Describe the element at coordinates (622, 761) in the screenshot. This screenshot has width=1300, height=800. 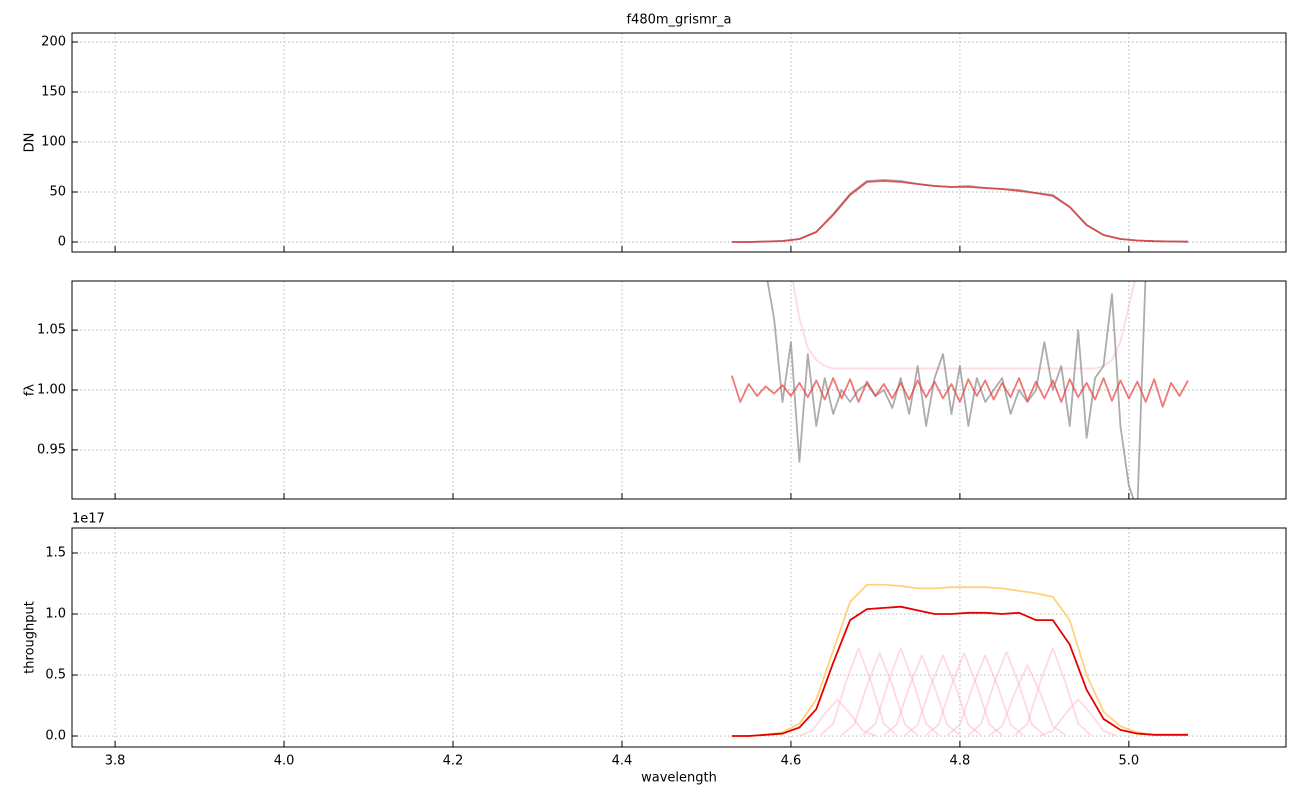
I see `x-tick-label: 4.4` at that location.